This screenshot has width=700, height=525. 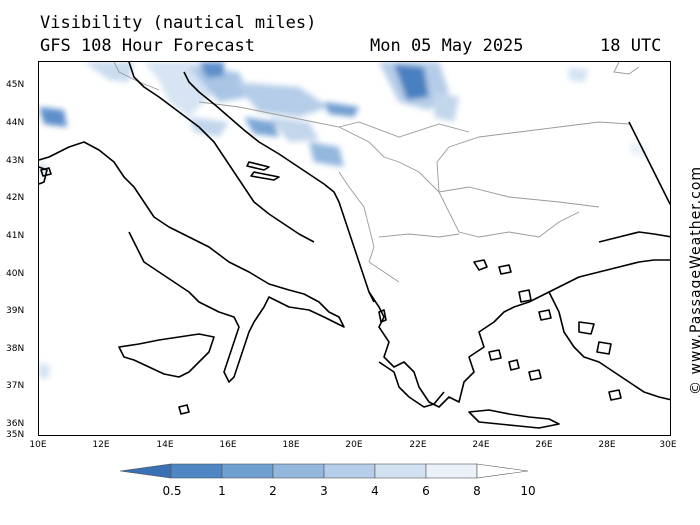 What do you see at coordinates (15, 386) in the screenshot?
I see `lat-label: 37N` at bounding box center [15, 386].